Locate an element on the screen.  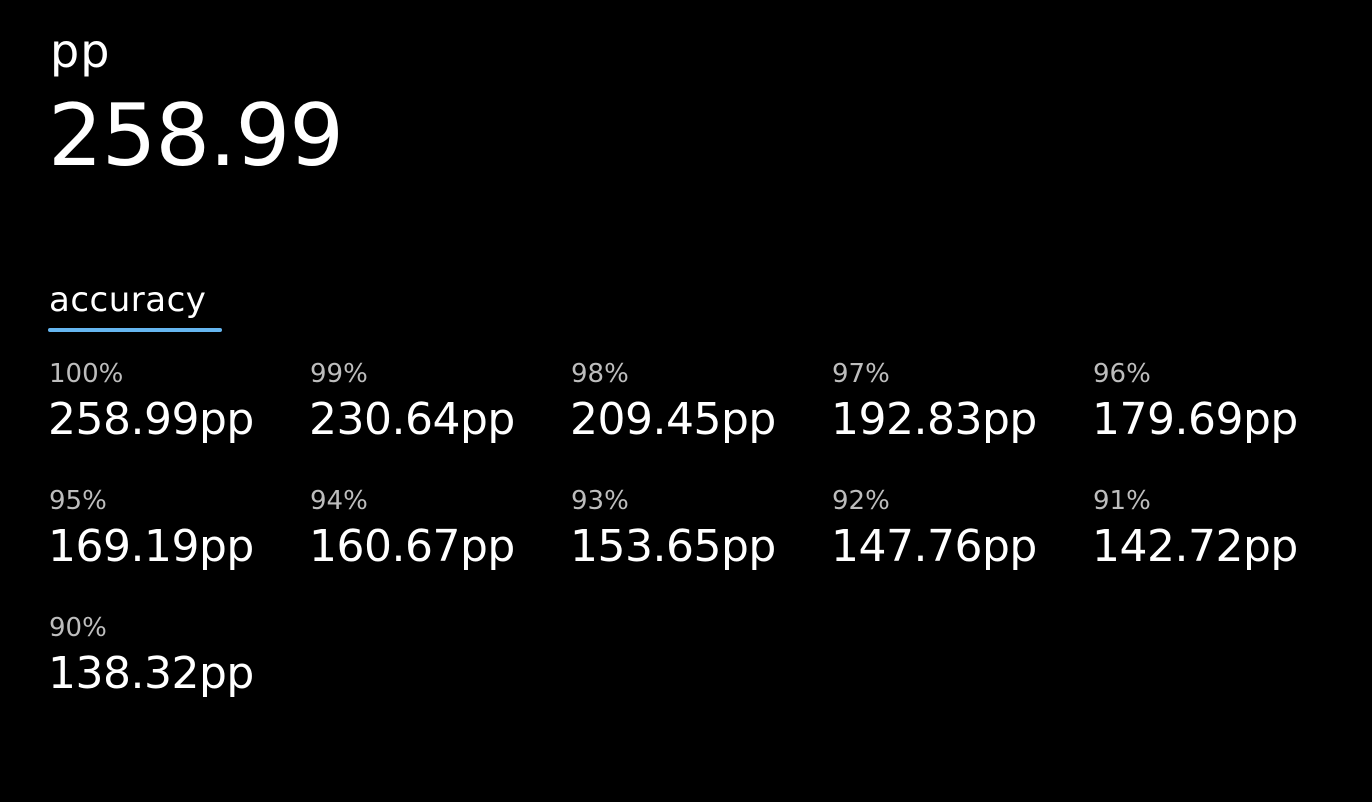
accuracy-pp-item: 92% 147.76pp is located at coordinates (961, 546).